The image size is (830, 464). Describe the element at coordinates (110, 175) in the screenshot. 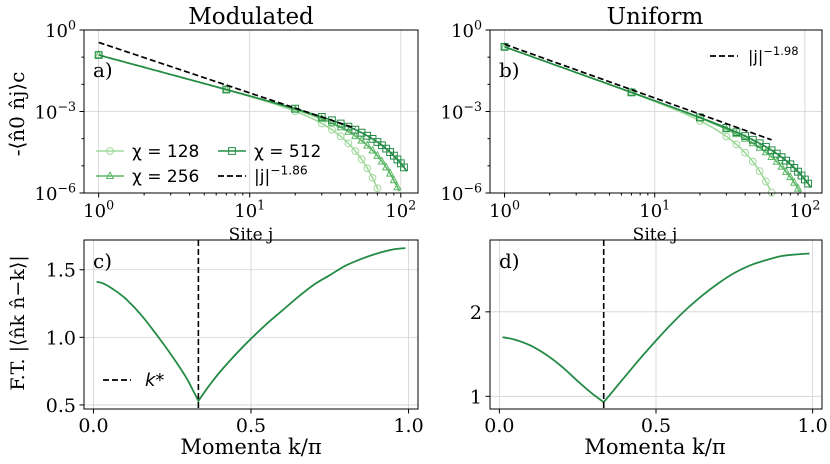

I see `legend-chi256-marker` at that location.